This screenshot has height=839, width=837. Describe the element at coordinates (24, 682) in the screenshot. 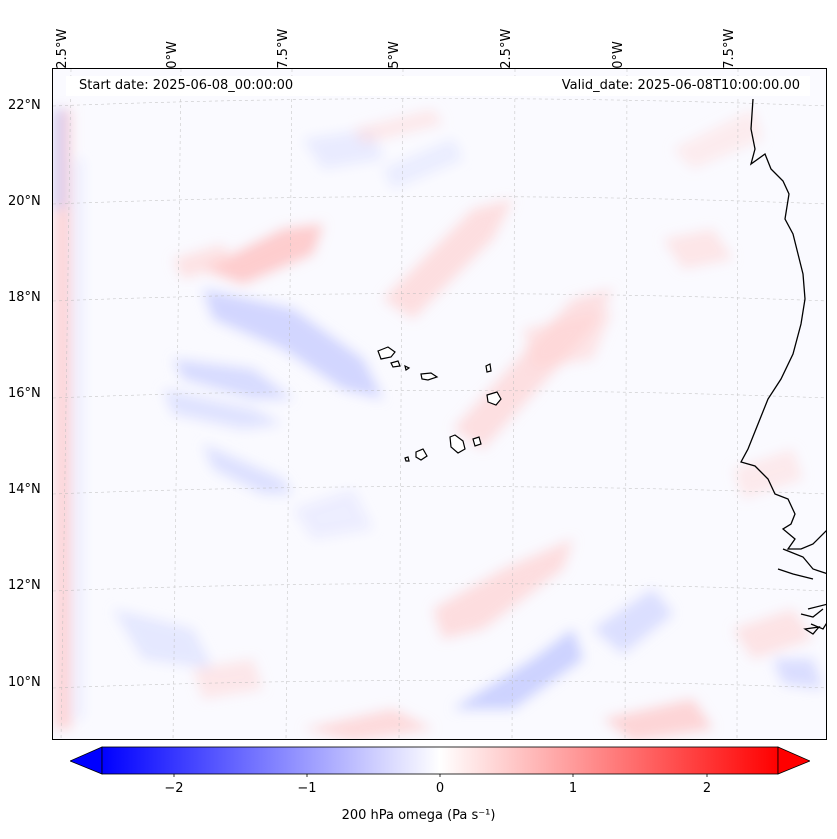

I see `lat-label-10n: 10°N` at that location.